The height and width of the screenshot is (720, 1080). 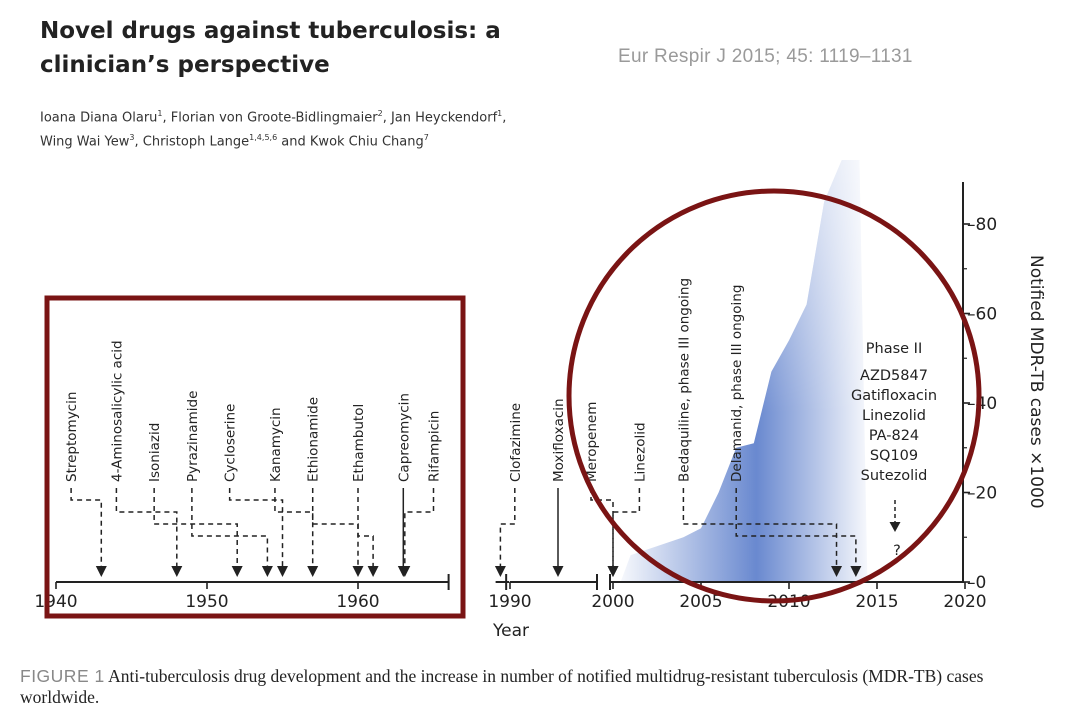 What do you see at coordinates (964, 602) in the screenshot?
I see `x-tick-label: 2020` at bounding box center [964, 602].